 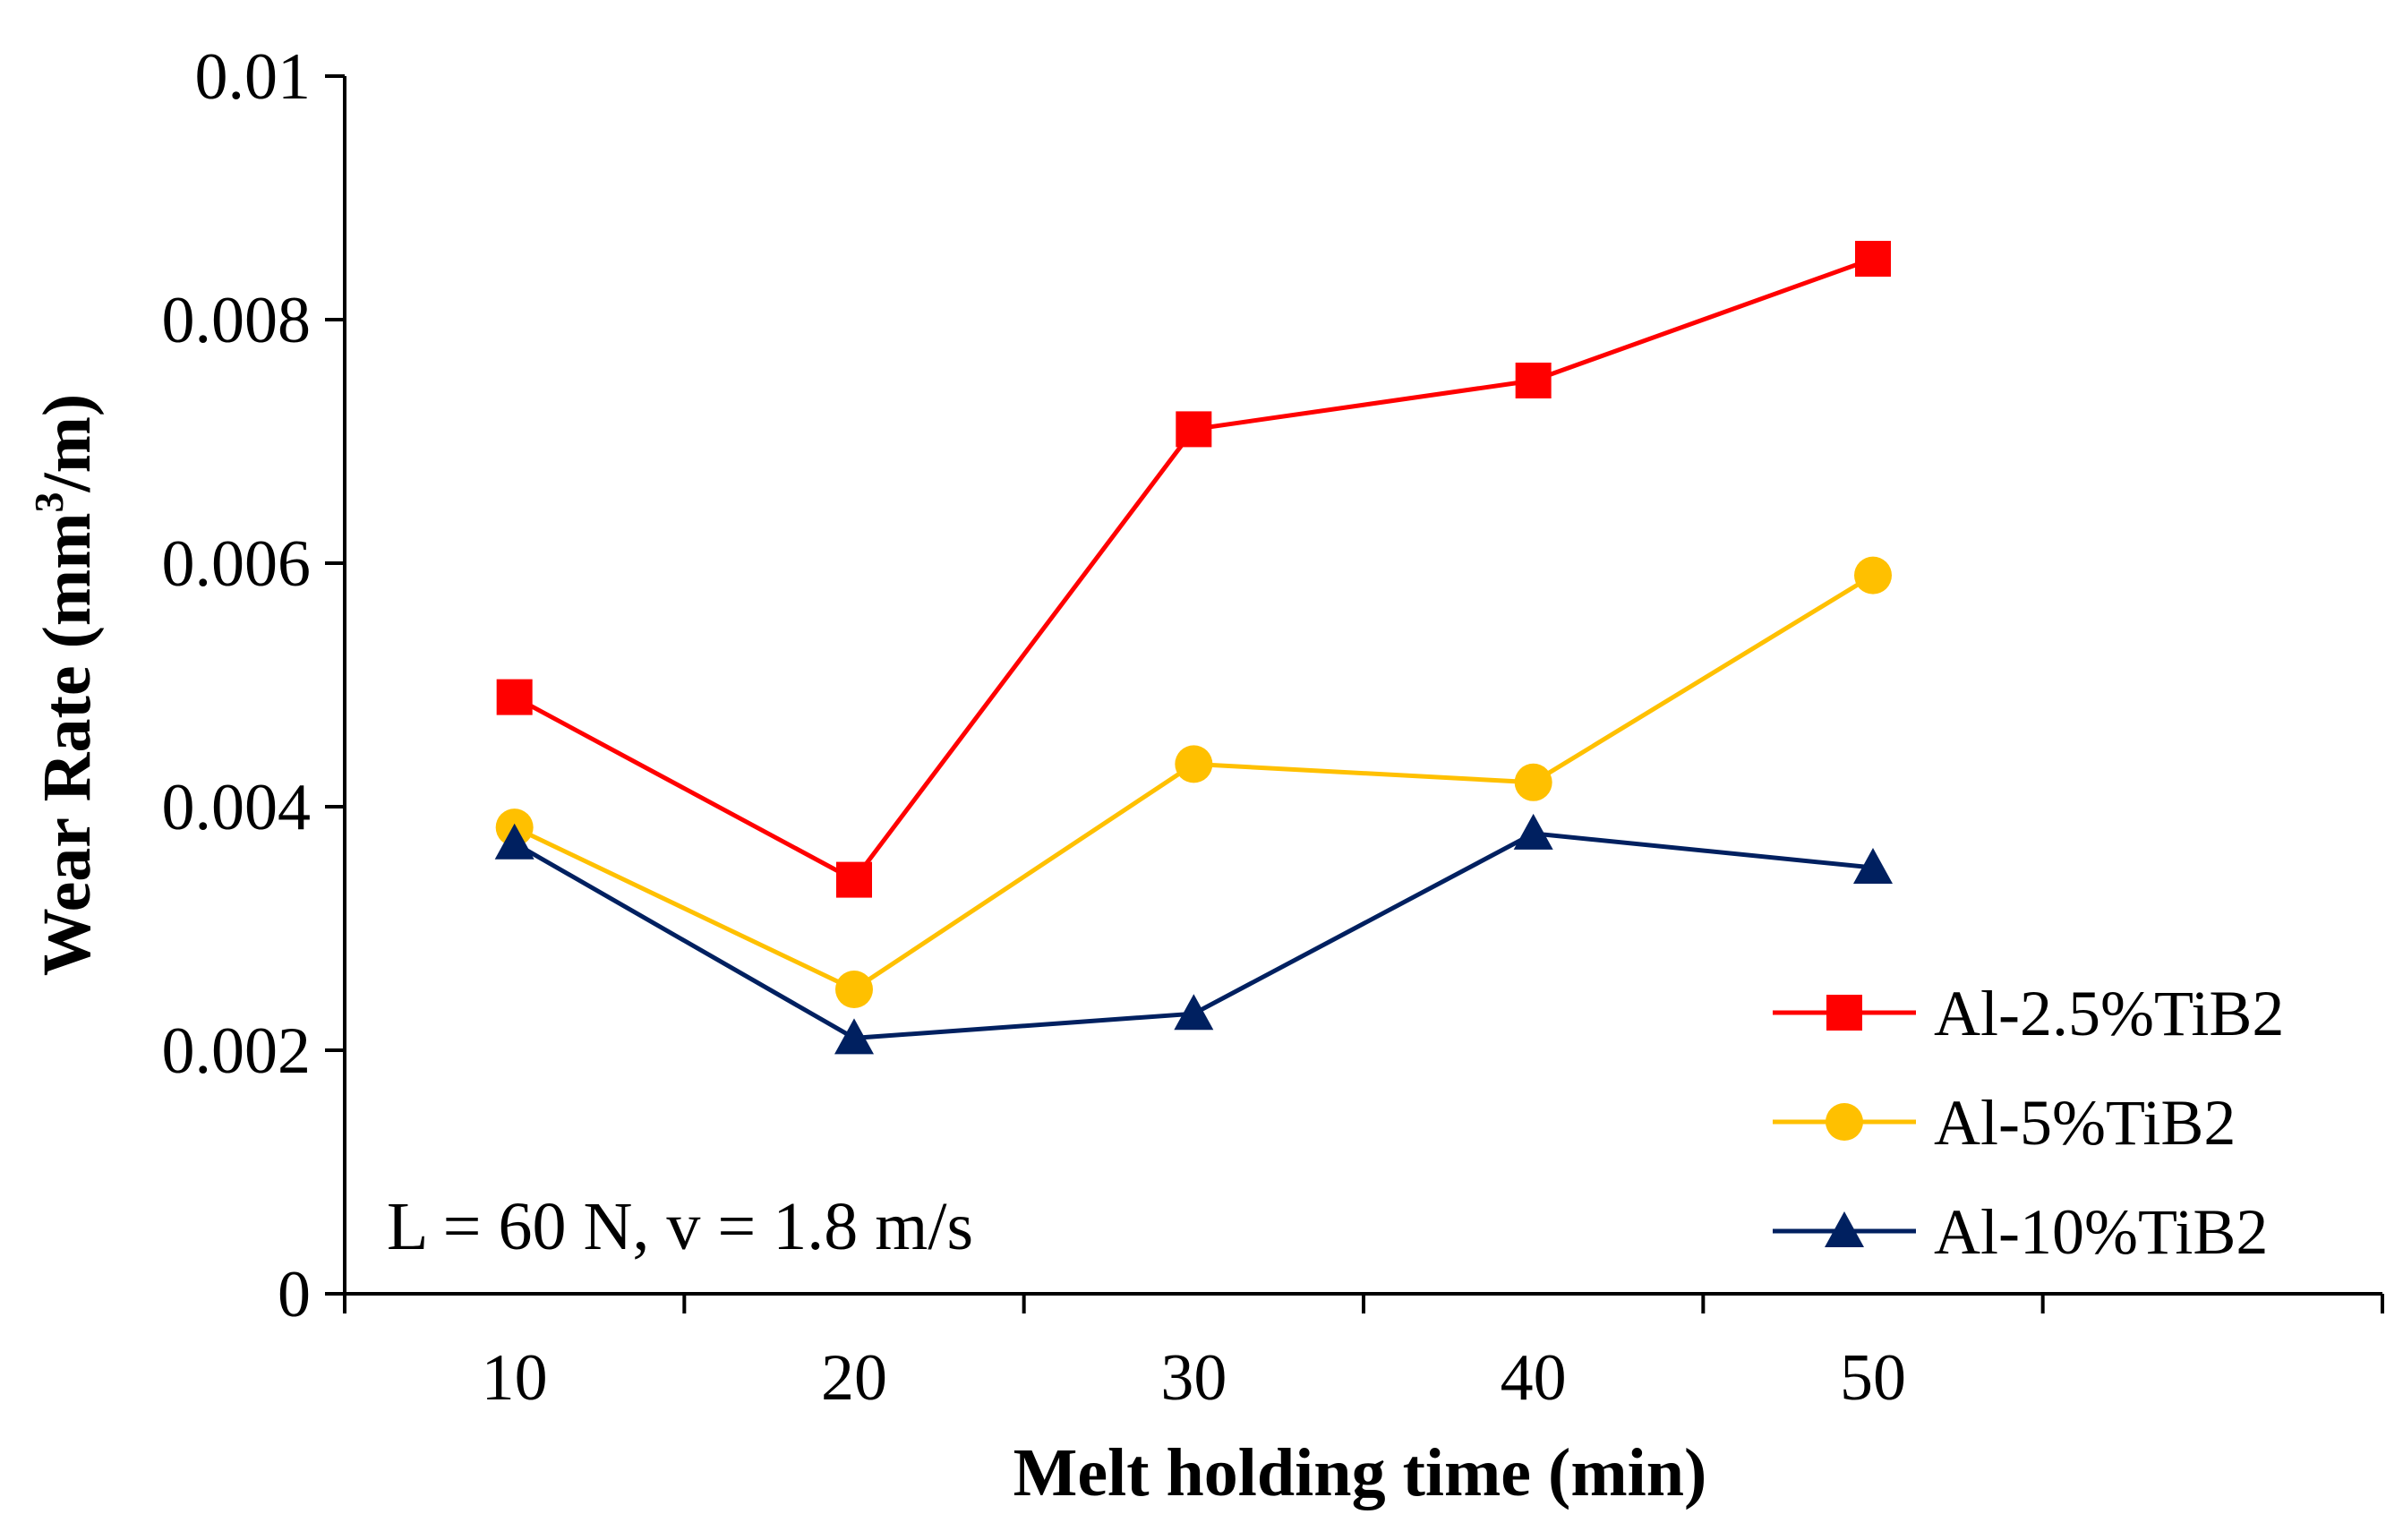 What do you see at coordinates (515, 1378) in the screenshot?
I see `x-tick-label: 10` at bounding box center [515, 1378].